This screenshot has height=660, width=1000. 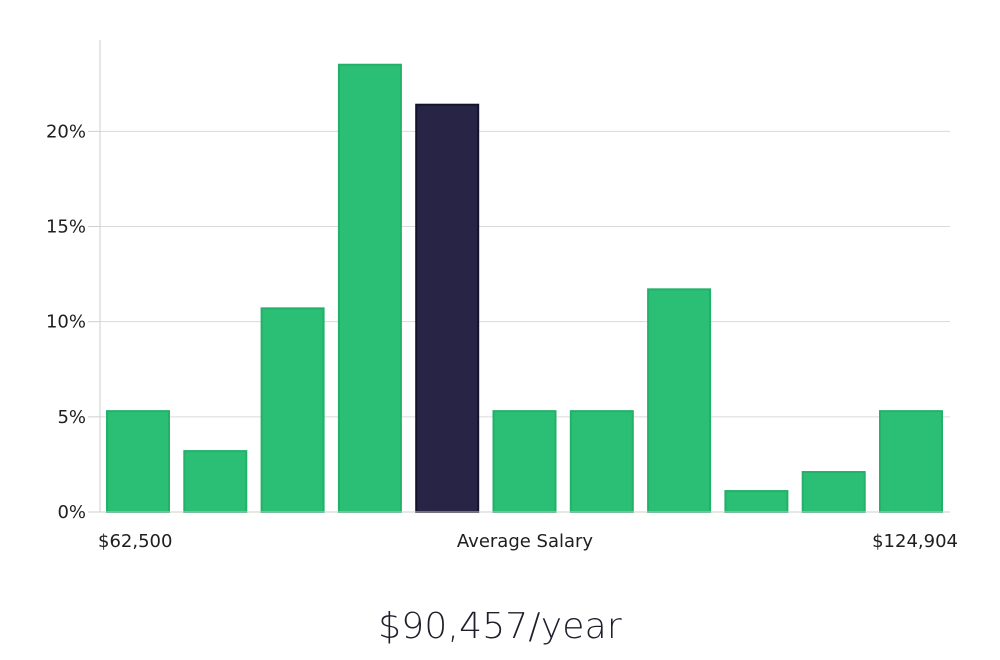 What do you see at coordinates (71, 512) in the screenshot?
I see `y-tick-label: 0%` at bounding box center [71, 512].